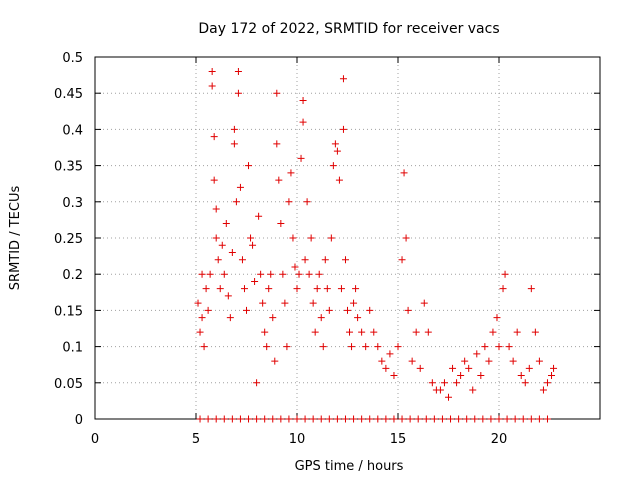 The width and height of the screenshot is (640, 480). What do you see at coordinates (95, 439) in the screenshot?
I see `x-tick-label: 0` at bounding box center [95, 439].